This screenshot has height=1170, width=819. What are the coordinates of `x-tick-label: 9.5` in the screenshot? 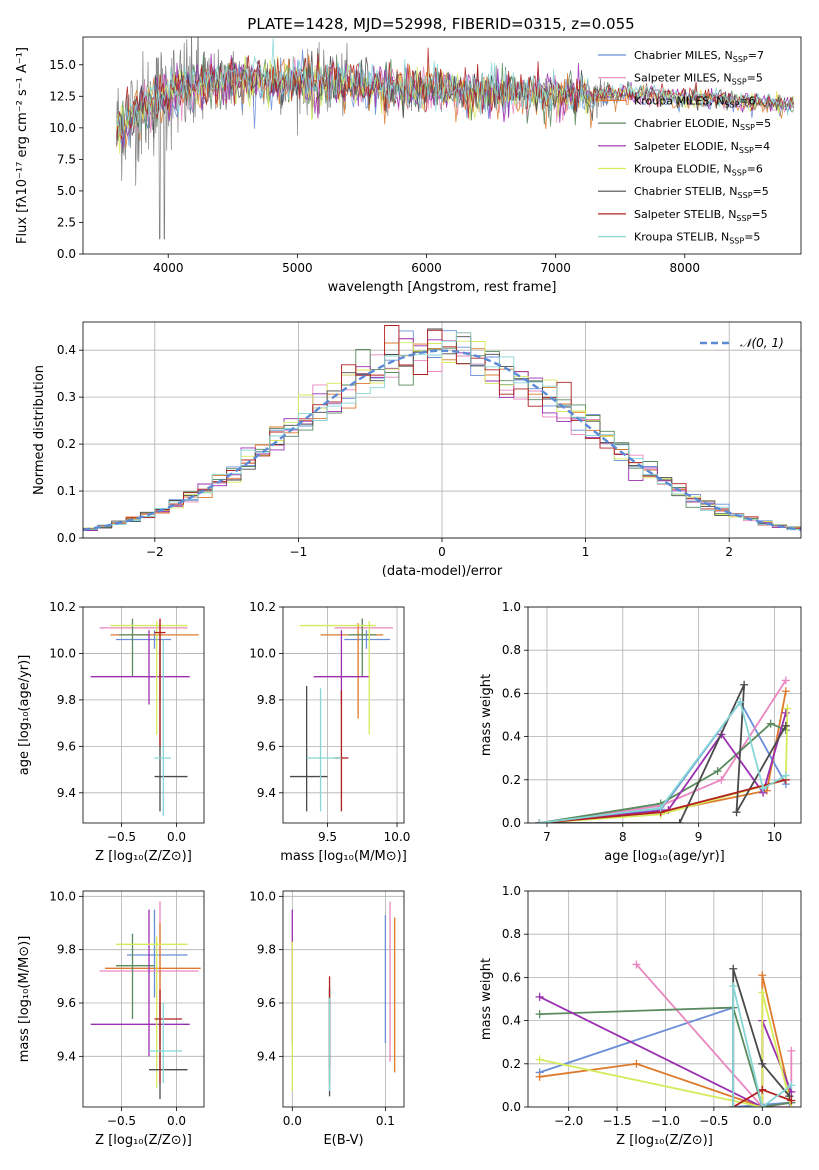 It's located at (327, 837).